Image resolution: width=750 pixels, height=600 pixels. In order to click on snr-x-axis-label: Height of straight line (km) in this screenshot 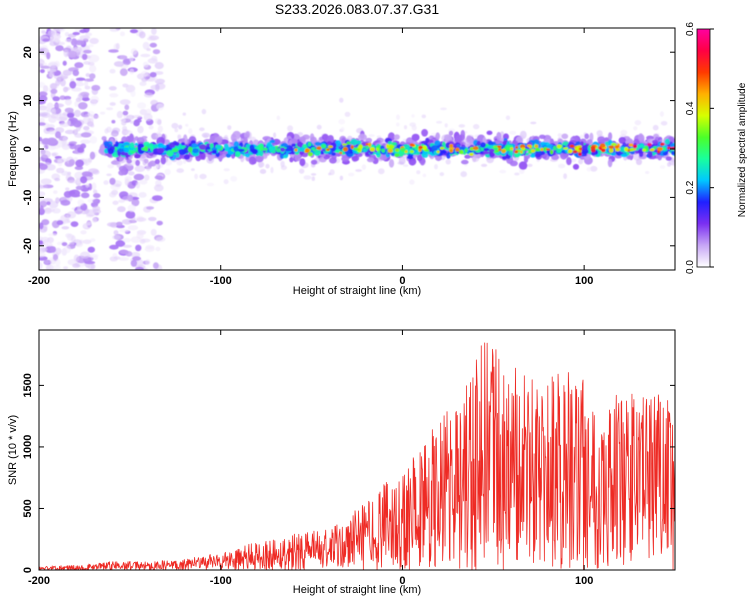, I will do `click(357, 590)`.